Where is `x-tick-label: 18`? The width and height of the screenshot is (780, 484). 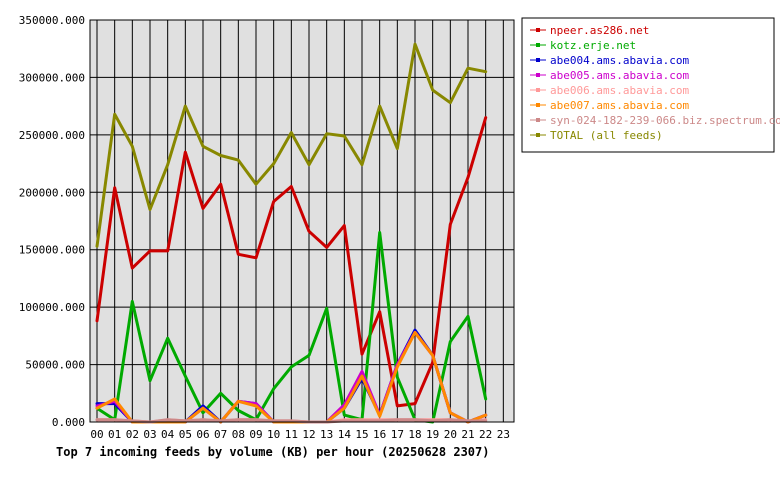 x-tick-label: 18 is located at coordinates (414, 434).